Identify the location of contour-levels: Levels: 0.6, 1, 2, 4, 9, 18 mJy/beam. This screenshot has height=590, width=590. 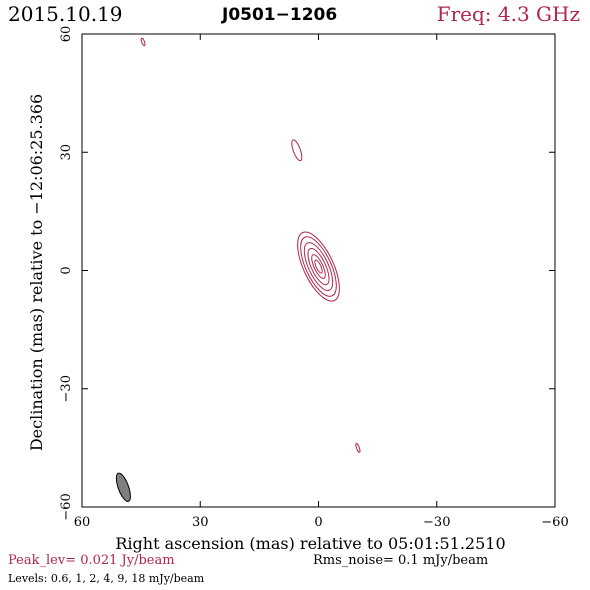
(106, 578).